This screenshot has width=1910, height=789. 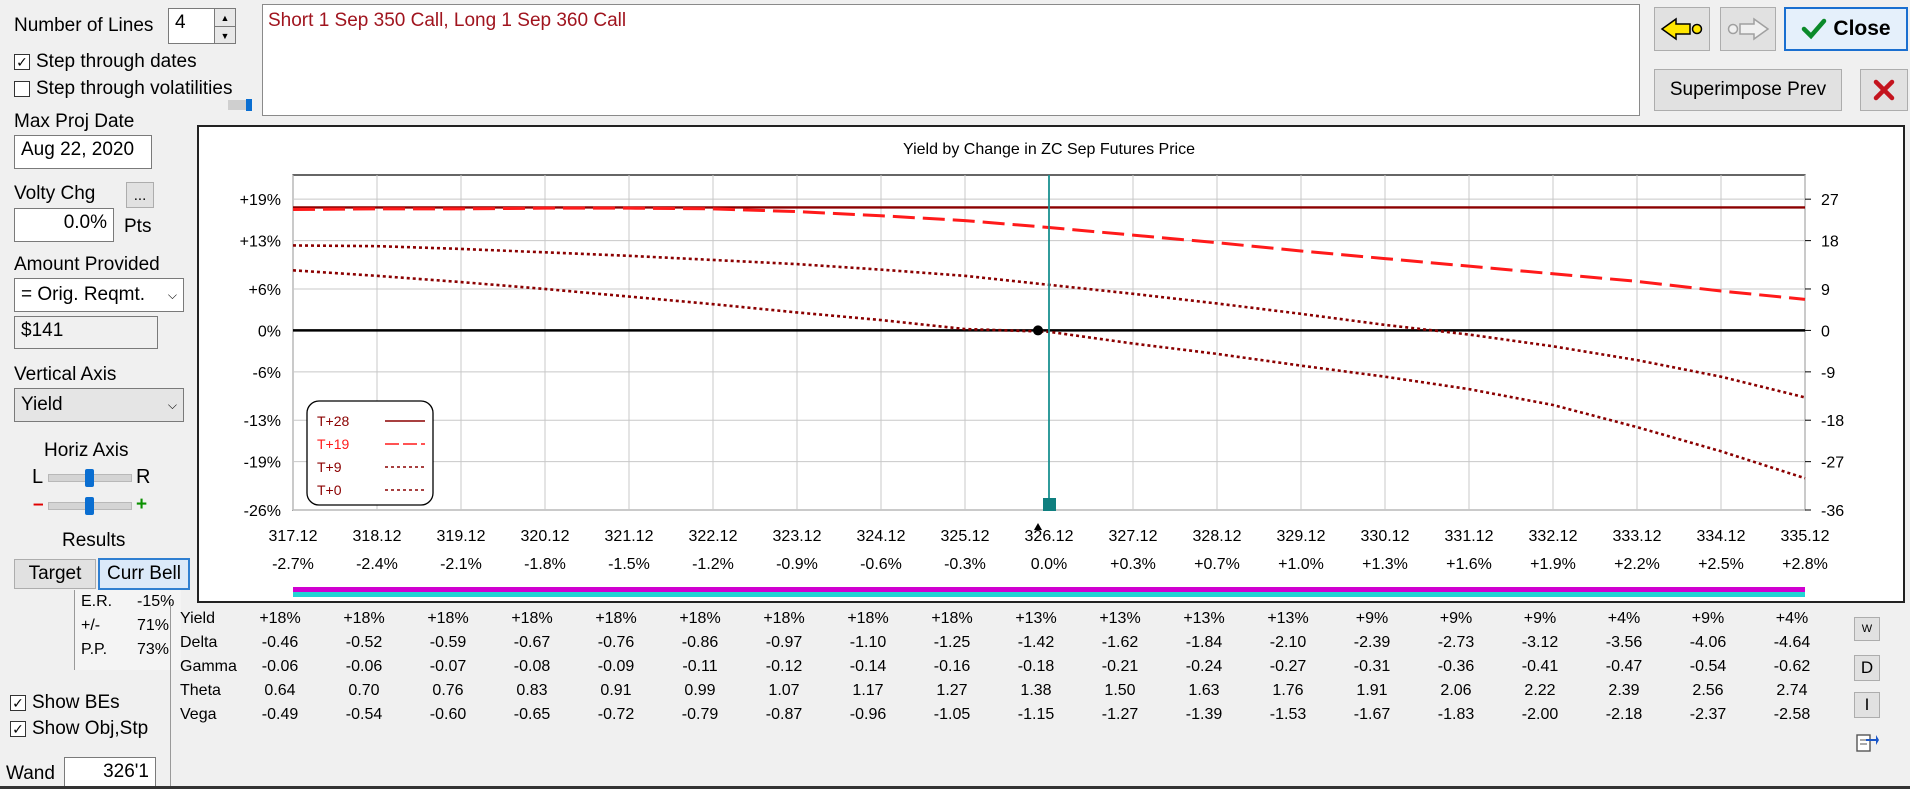 I want to click on cancel-button, so click(x=1884, y=90).